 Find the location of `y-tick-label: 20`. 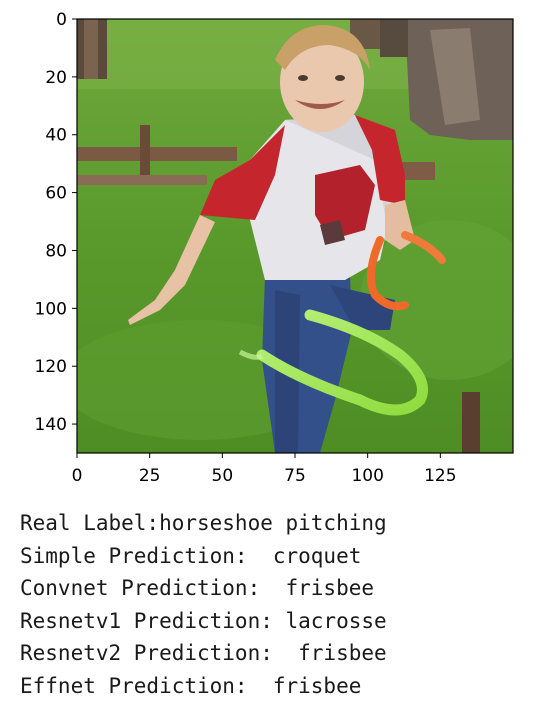

y-tick-label: 20 is located at coordinates (56, 78).